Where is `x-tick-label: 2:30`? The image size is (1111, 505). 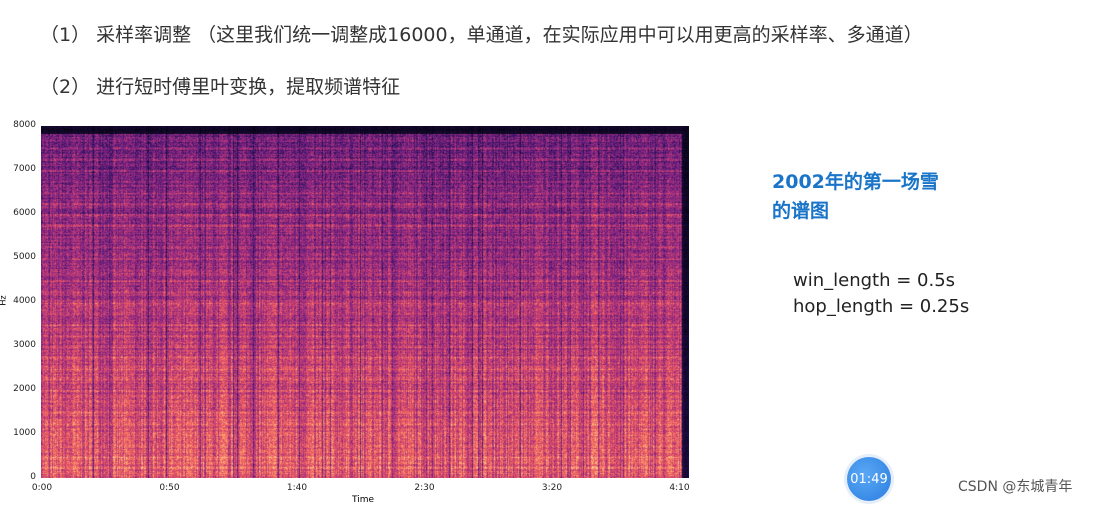
x-tick-label: 2:30 is located at coordinates (424, 488).